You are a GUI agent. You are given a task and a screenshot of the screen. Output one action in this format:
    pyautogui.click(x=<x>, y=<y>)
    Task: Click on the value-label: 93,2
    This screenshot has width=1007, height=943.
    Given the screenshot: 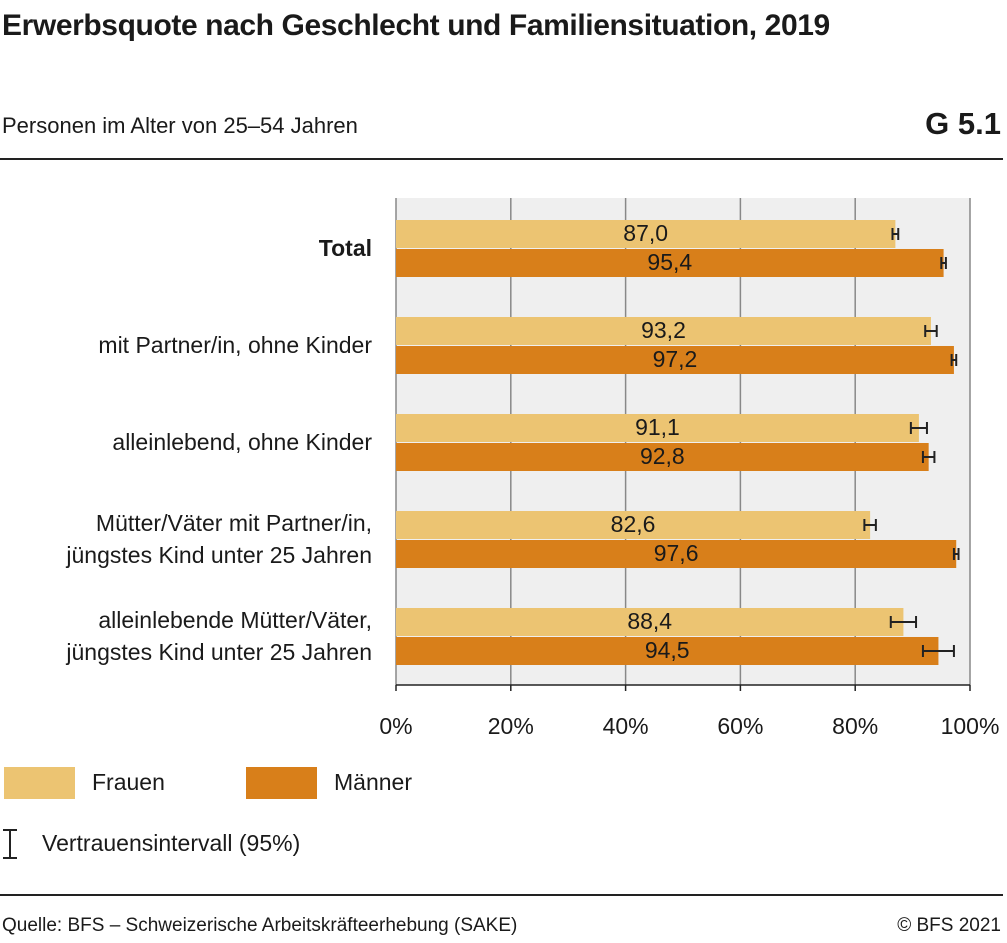 What is the action you would take?
    pyautogui.click(x=663, y=330)
    